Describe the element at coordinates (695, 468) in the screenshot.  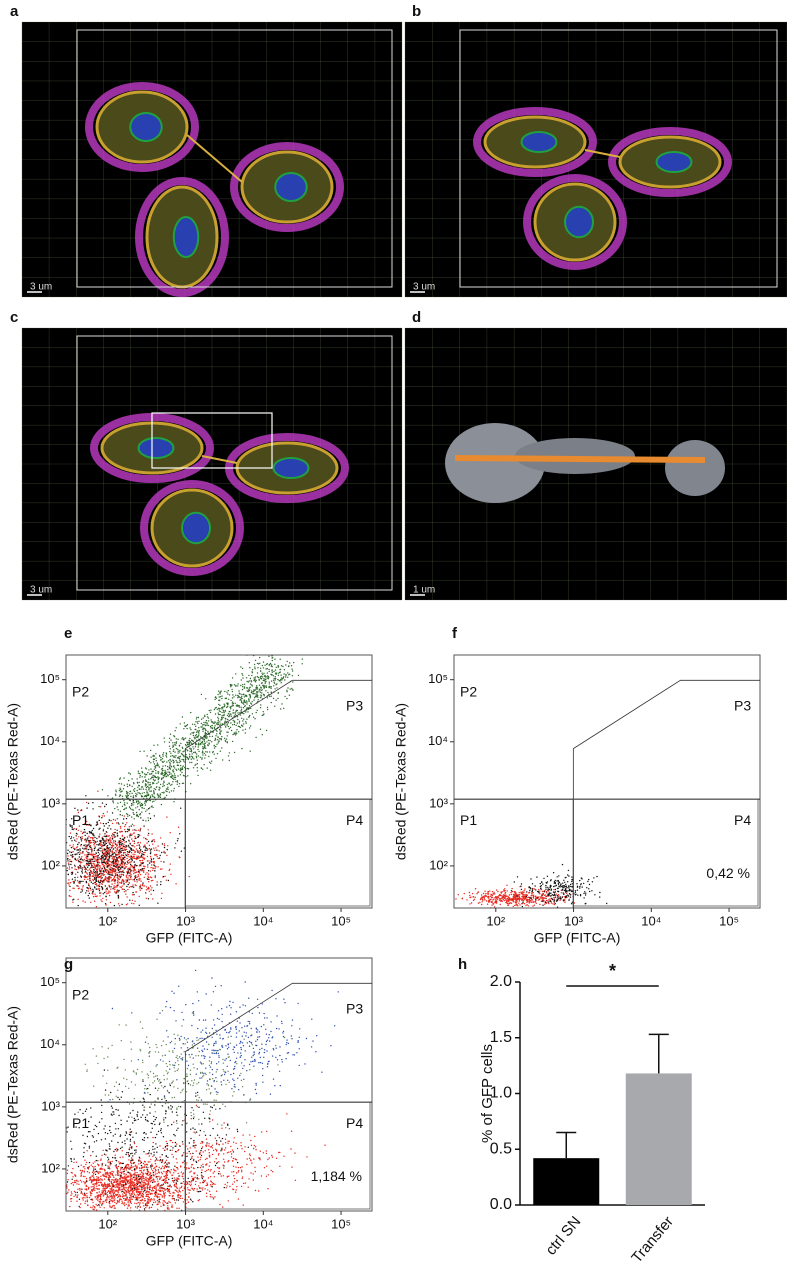
I see `surface-render` at that location.